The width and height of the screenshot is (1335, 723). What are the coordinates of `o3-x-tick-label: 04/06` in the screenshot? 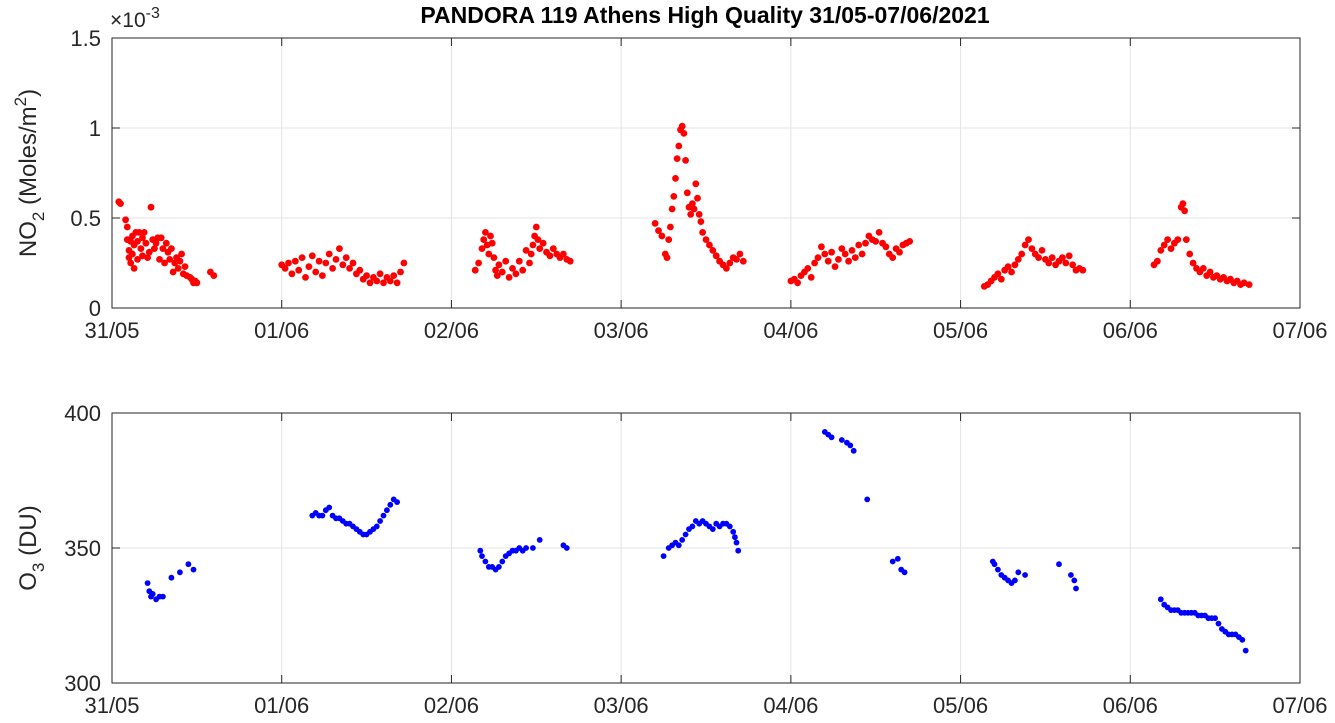 It's located at (790, 705).